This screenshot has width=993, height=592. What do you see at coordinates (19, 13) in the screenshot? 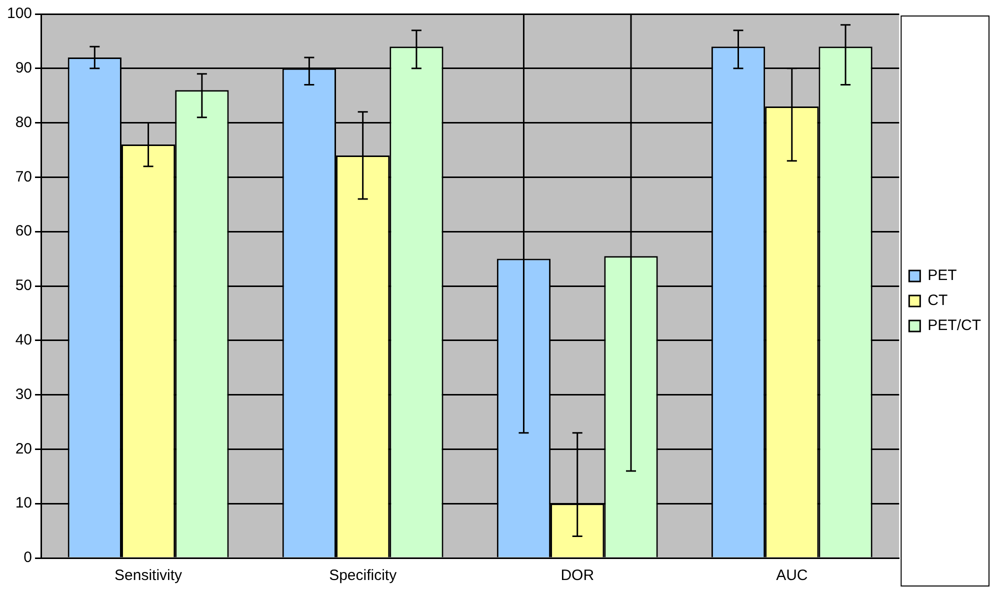
I see `y-tick-label: 100` at bounding box center [19, 13].